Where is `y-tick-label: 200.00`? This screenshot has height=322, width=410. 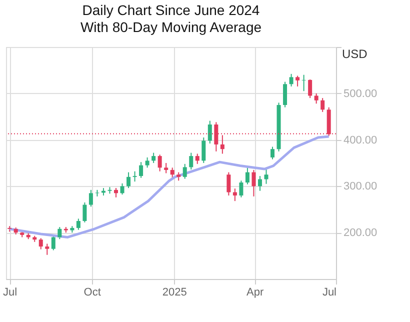 y-tick-label: 200.00 is located at coordinates (361, 233).